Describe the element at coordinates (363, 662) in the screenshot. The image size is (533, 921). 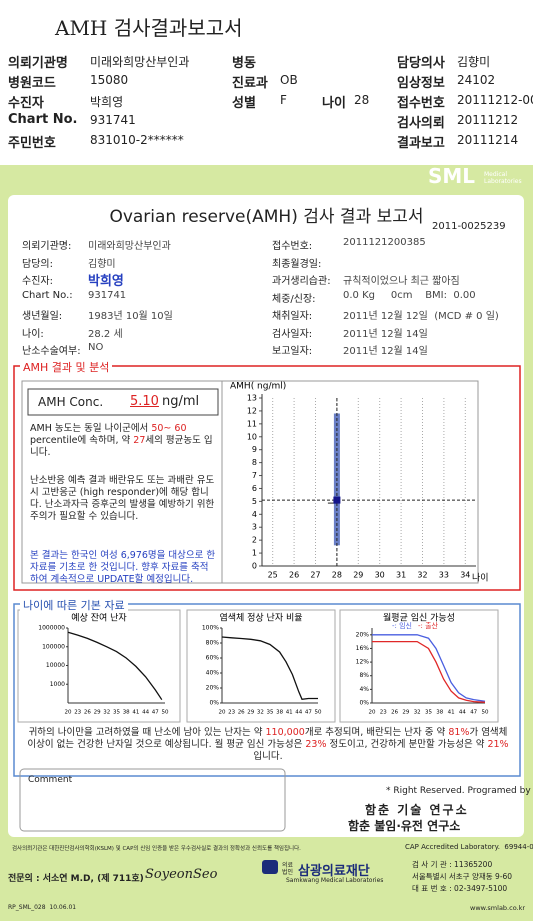
I see `y-tick-label: 12%` at that location.